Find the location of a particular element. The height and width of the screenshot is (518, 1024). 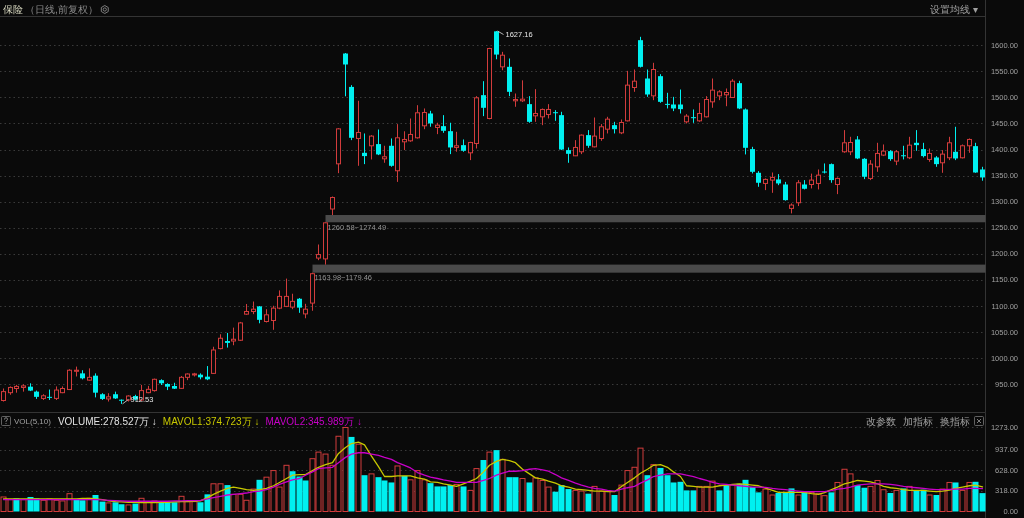

text: VOL(5,10) is located at coordinates (33, 421).